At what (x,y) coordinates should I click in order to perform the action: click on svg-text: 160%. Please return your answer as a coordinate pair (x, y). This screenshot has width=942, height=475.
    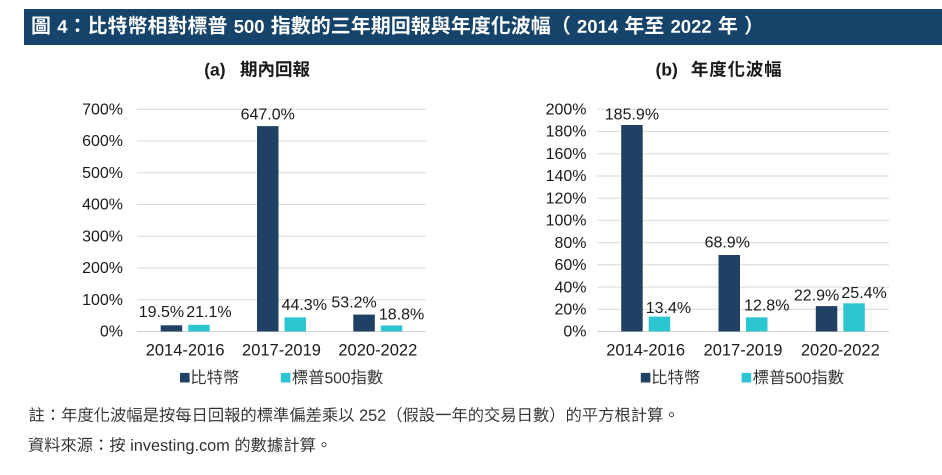
    Looking at the image, I should click on (566, 154).